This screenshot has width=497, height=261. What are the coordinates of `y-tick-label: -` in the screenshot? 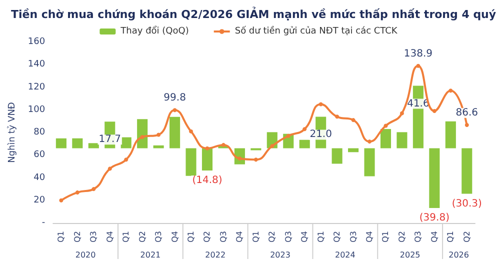 It's located at (44, 223).